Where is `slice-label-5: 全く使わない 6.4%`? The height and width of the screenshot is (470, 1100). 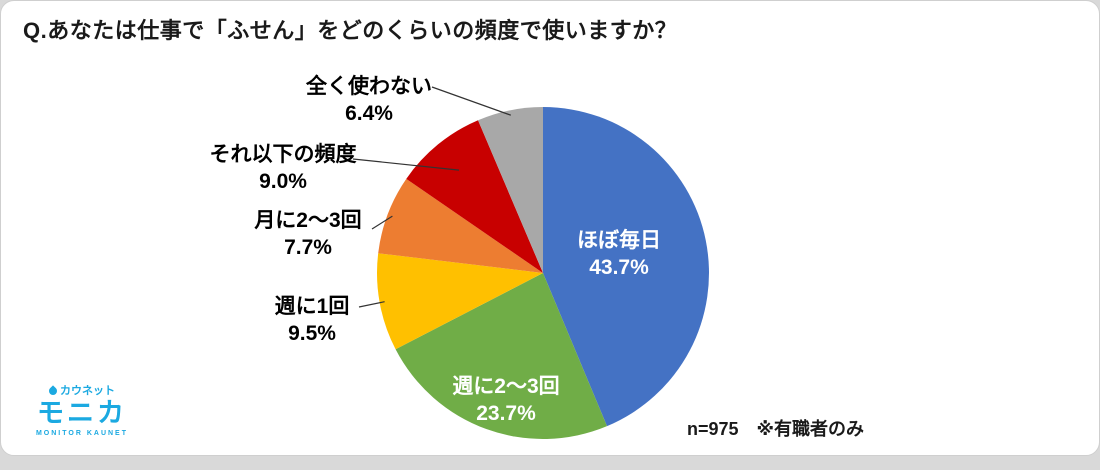 slice-label-5: 全く使わない 6.4% is located at coordinates (368, 99).